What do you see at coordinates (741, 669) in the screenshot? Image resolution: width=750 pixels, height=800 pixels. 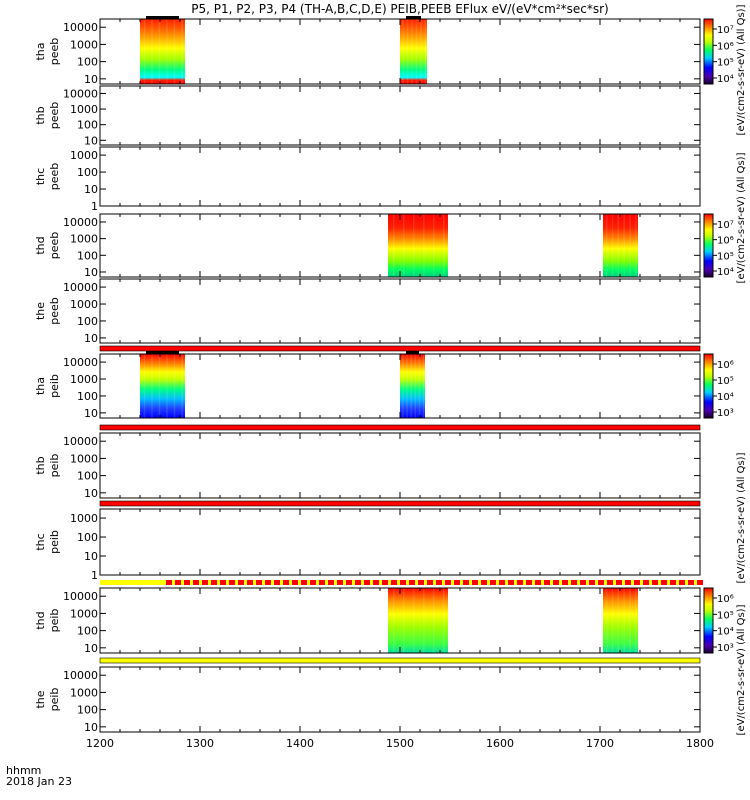 I see `colorbar-title: [eV/(cm2-s-sr-eV) (All Qs)]` at bounding box center [741, 669].